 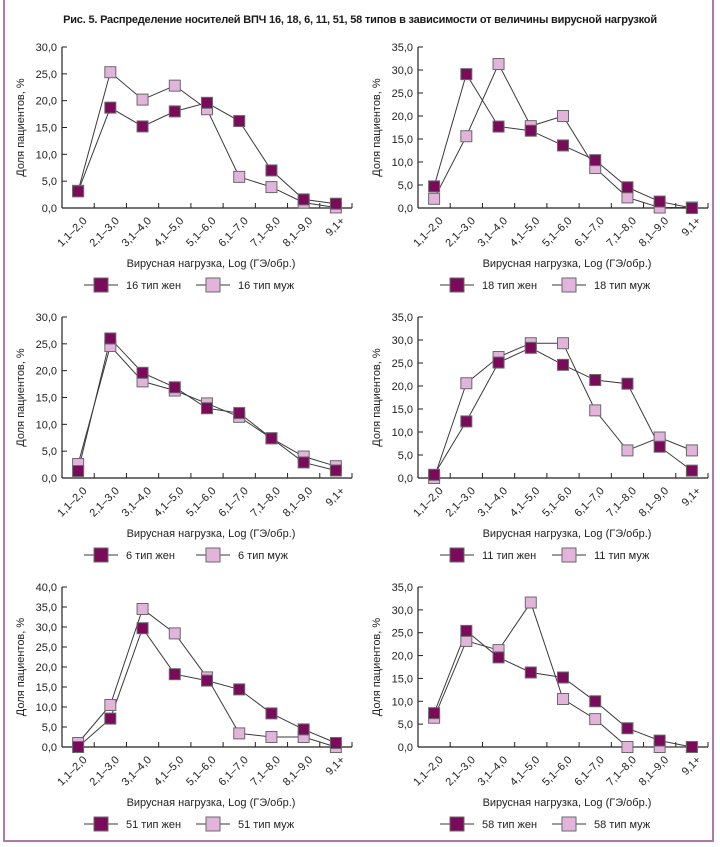 What do you see at coordinates (206, 153) in the screenshot?
I see `series-line-female` at bounding box center [206, 153].